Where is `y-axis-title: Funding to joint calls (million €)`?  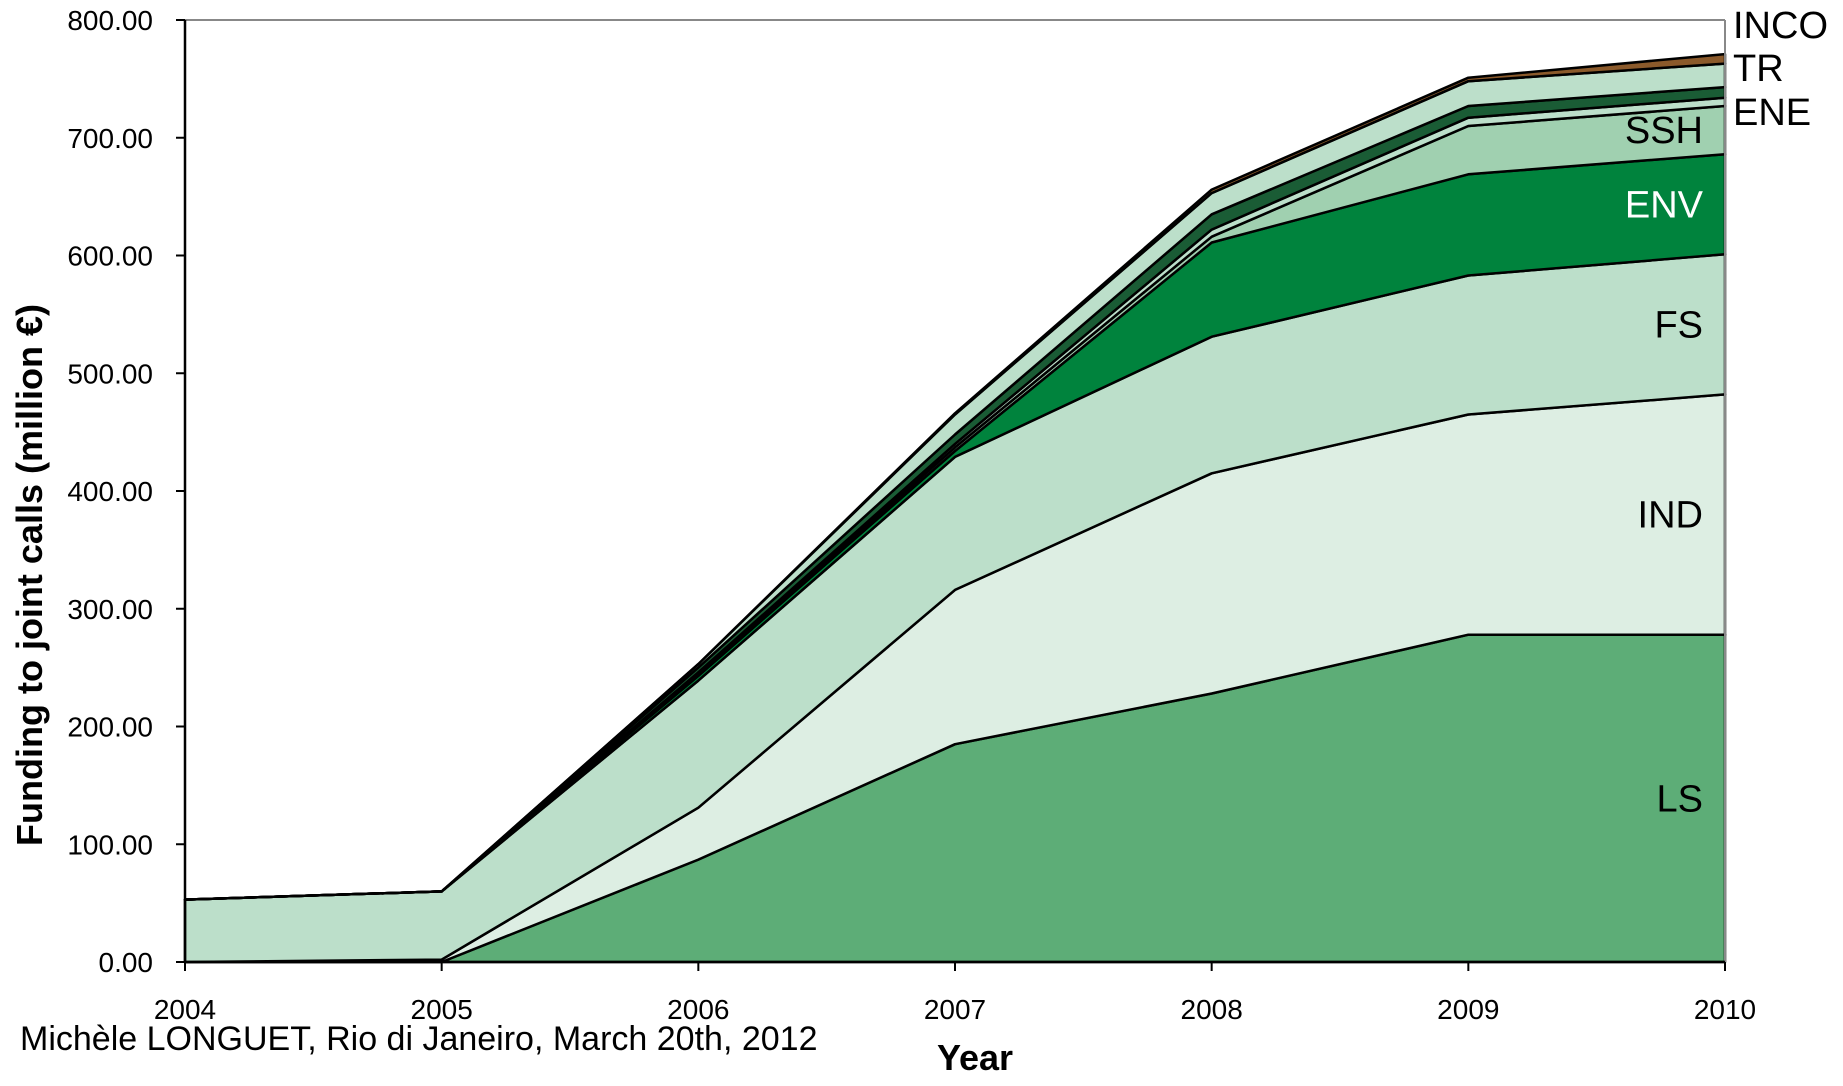
y-axis-title: Funding to joint calls (million €) is located at coordinates (29, 575).